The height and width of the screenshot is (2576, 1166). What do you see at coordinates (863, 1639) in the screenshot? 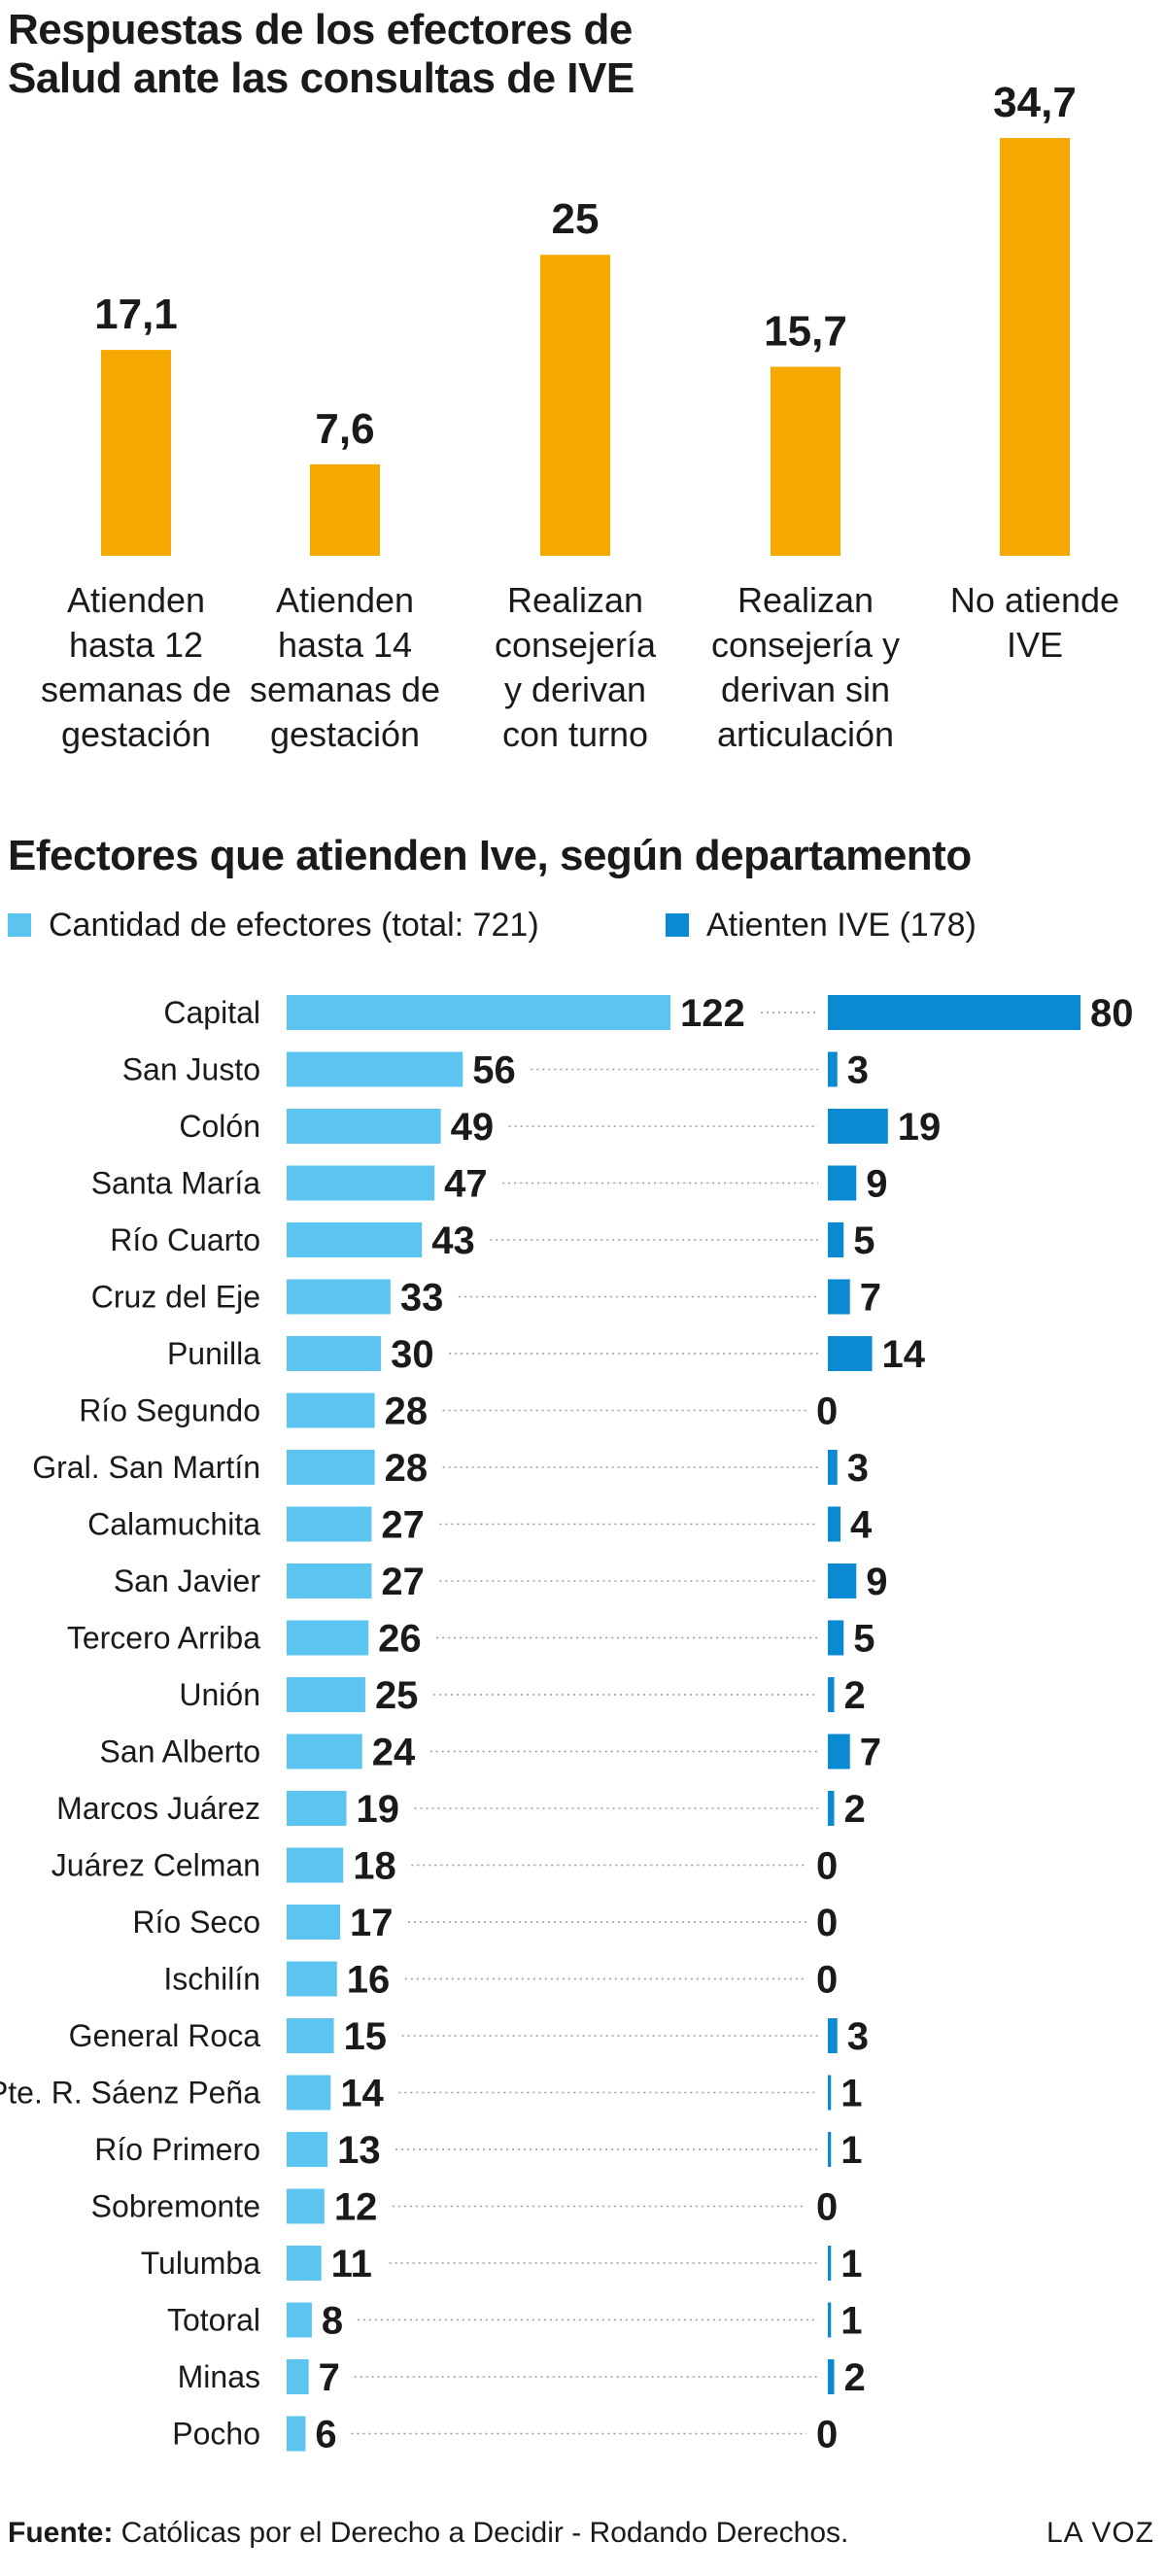
I see `atienden-ive-value-12: 5` at bounding box center [863, 1639].